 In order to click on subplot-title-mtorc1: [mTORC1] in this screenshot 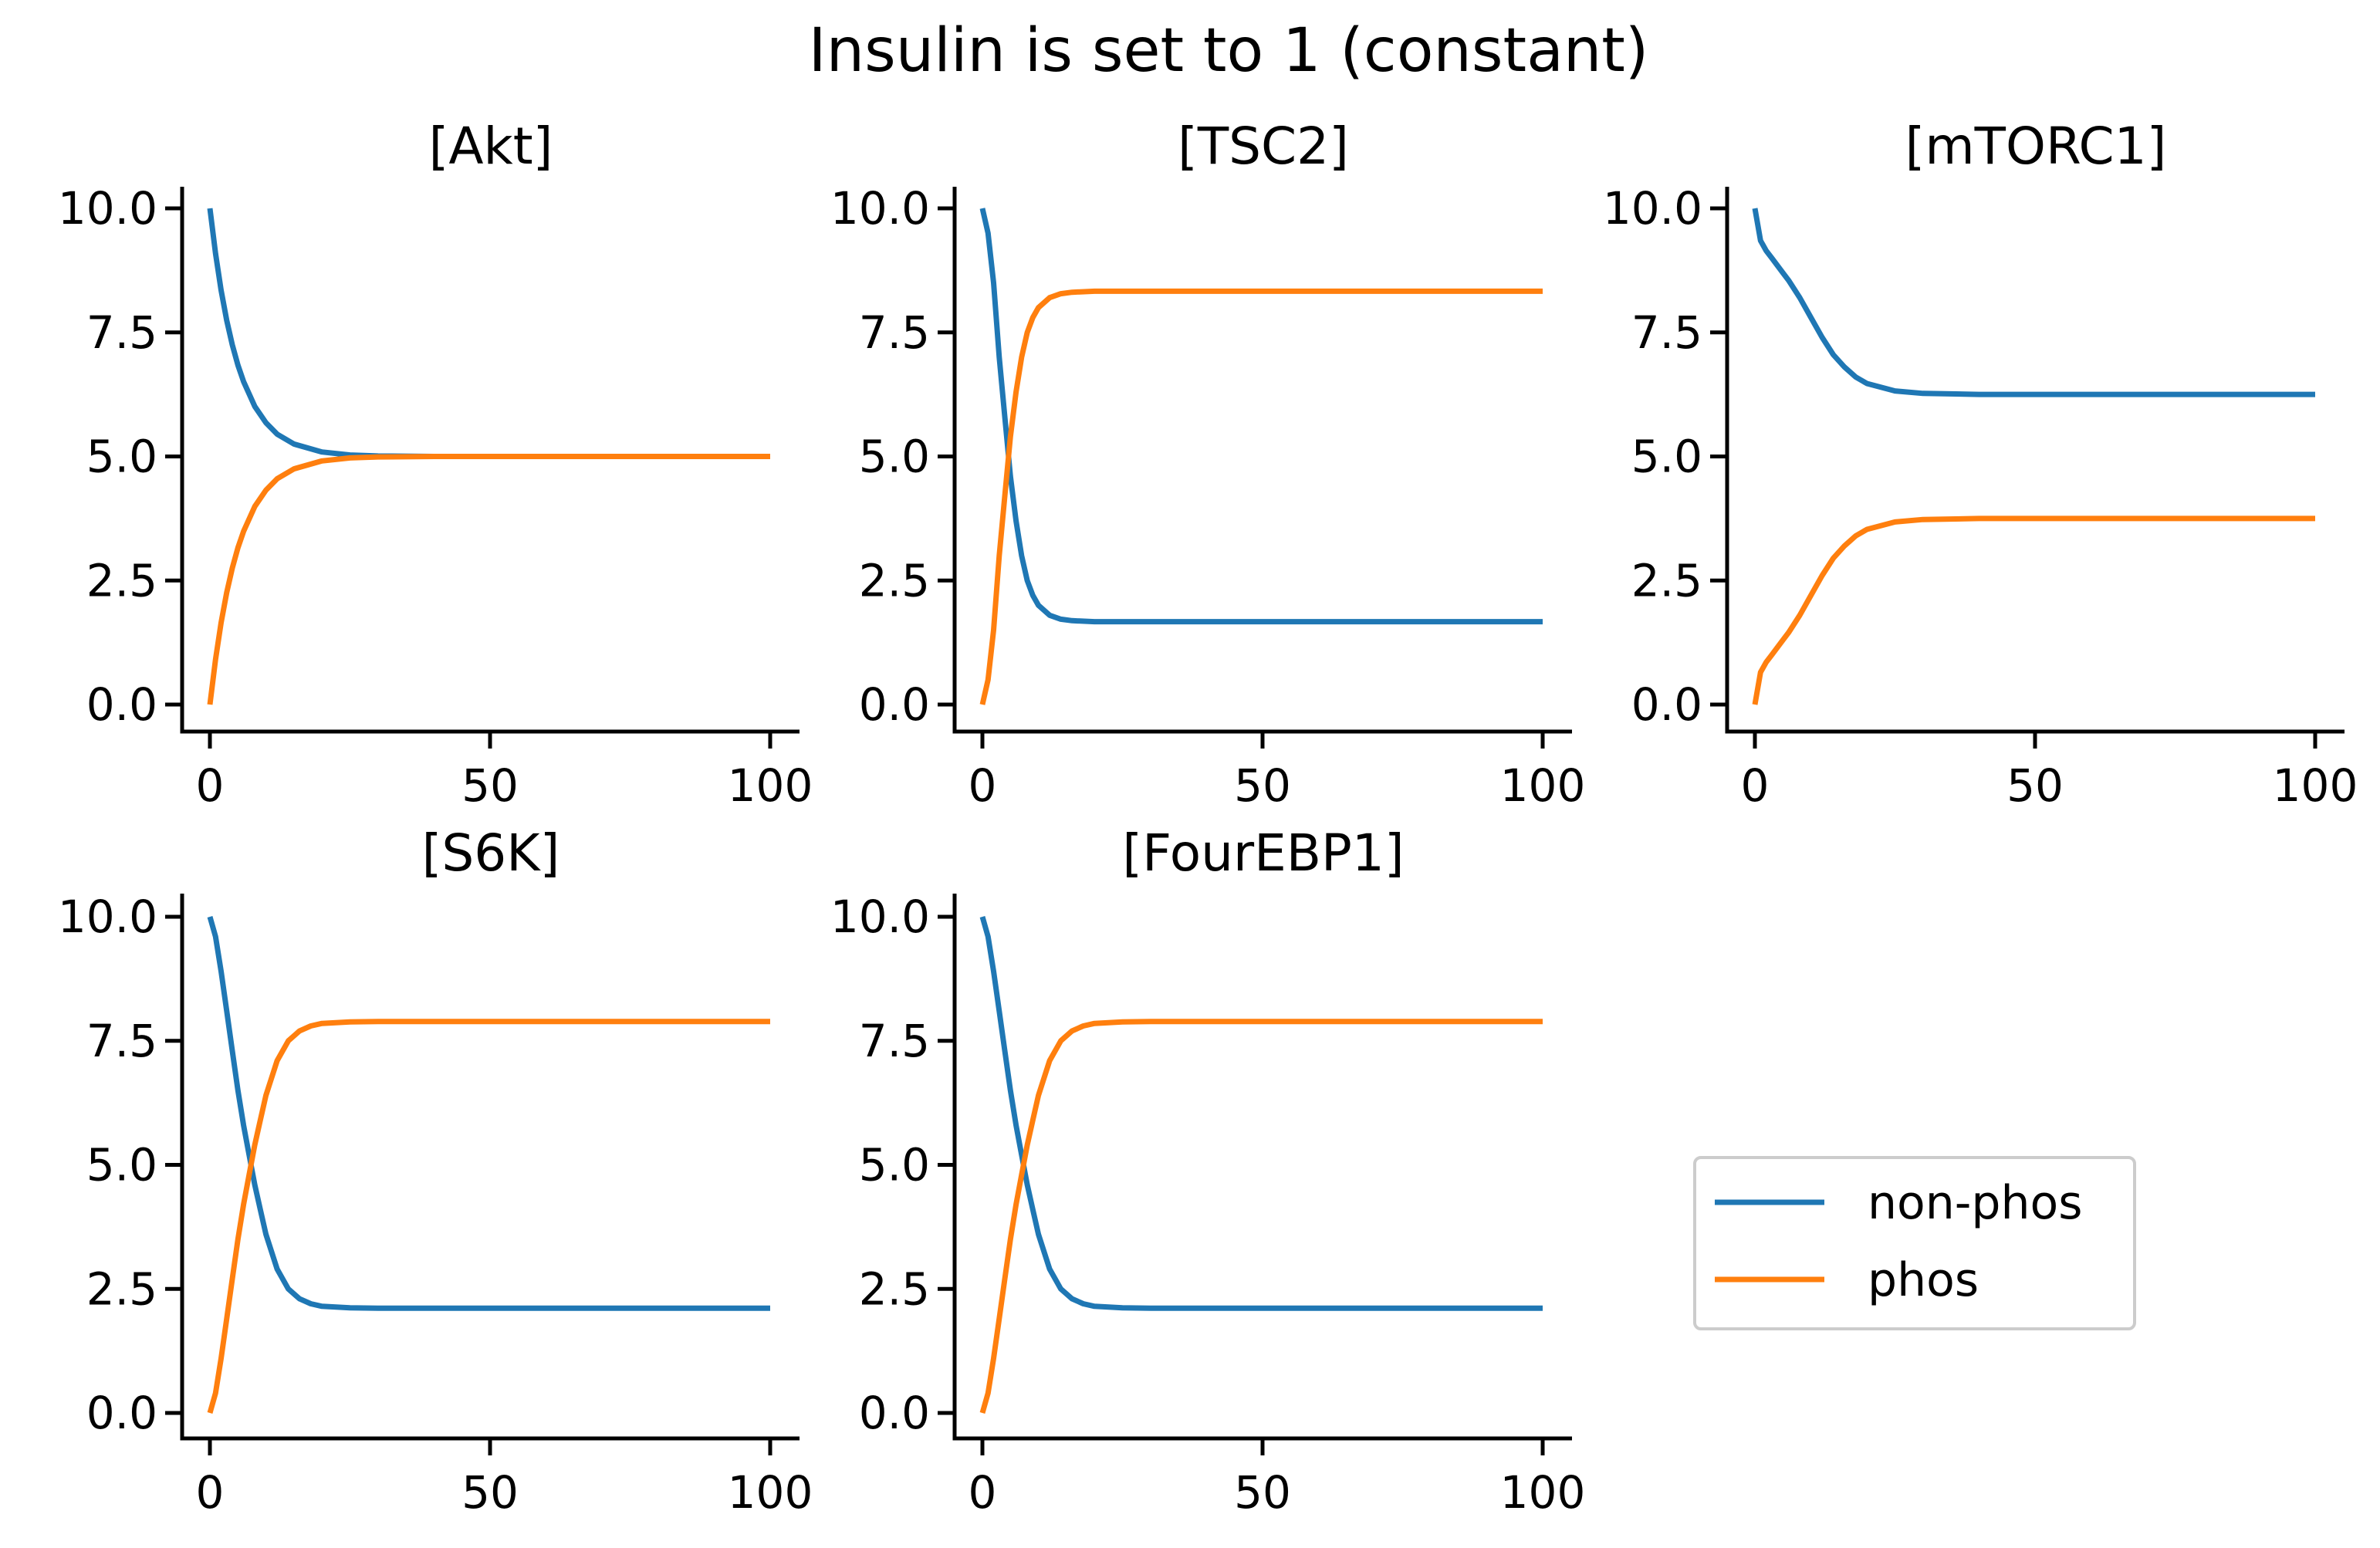, I will do `click(2036, 146)`.